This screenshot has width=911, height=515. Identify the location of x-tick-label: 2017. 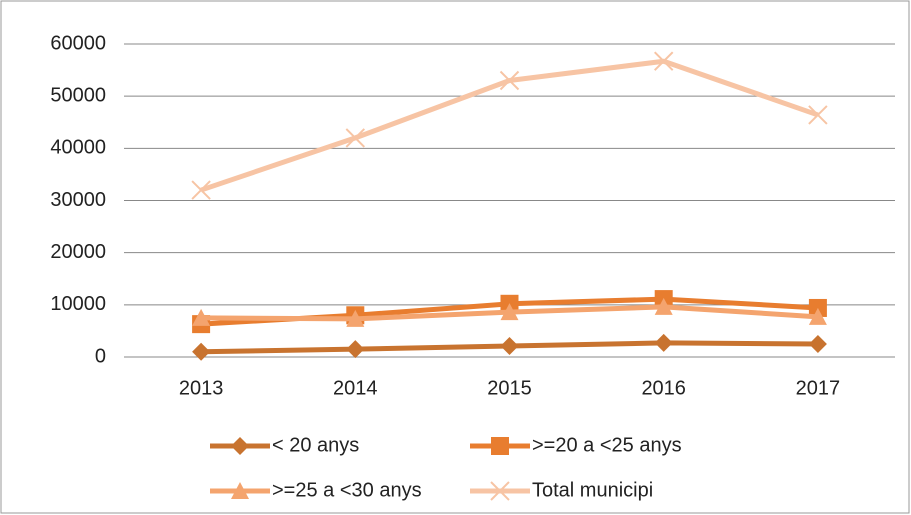
(818, 388).